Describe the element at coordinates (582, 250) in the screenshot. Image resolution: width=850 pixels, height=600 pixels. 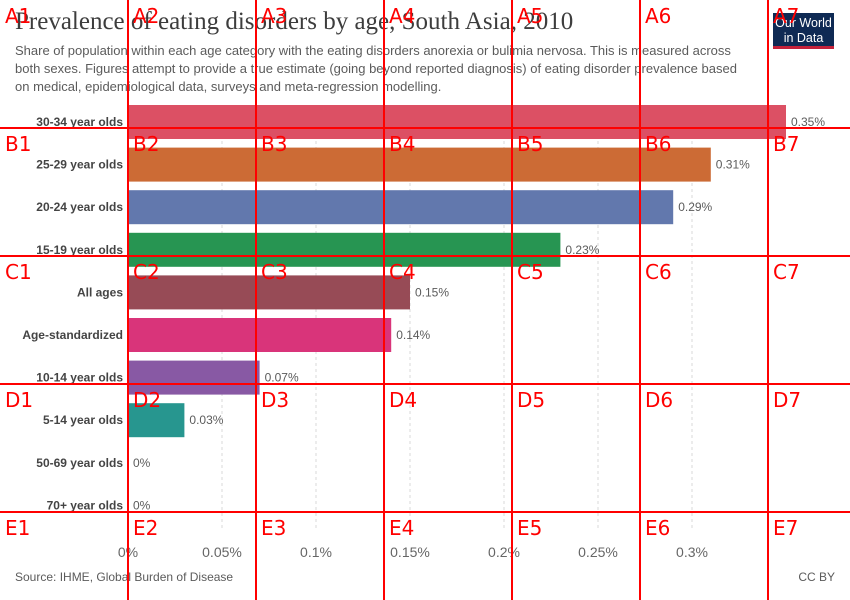
I see `value-label: 0.23%` at that location.